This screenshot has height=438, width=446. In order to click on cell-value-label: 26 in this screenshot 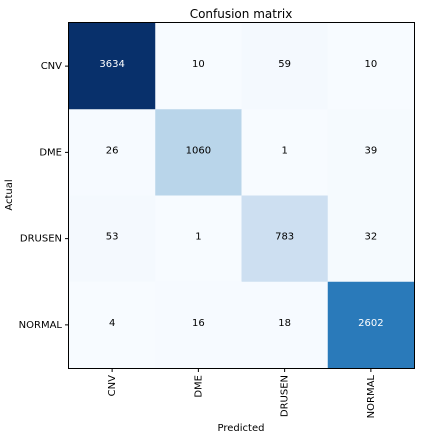, I will do `click(112, 150)`.